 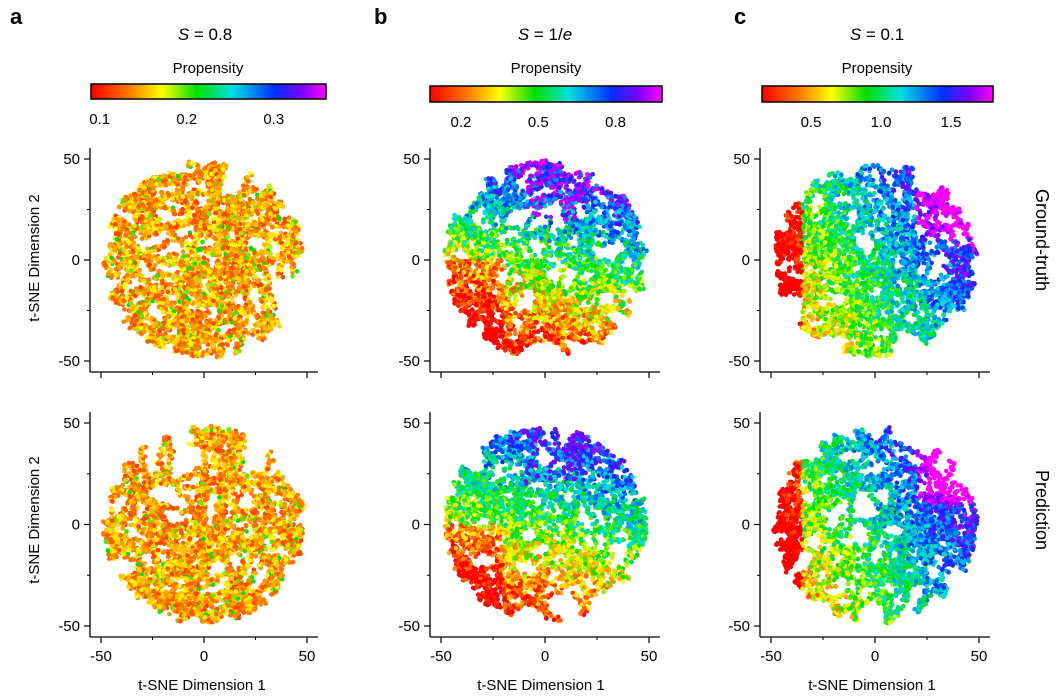 I want to click on colorbar-a, so click(x=208, y=91).